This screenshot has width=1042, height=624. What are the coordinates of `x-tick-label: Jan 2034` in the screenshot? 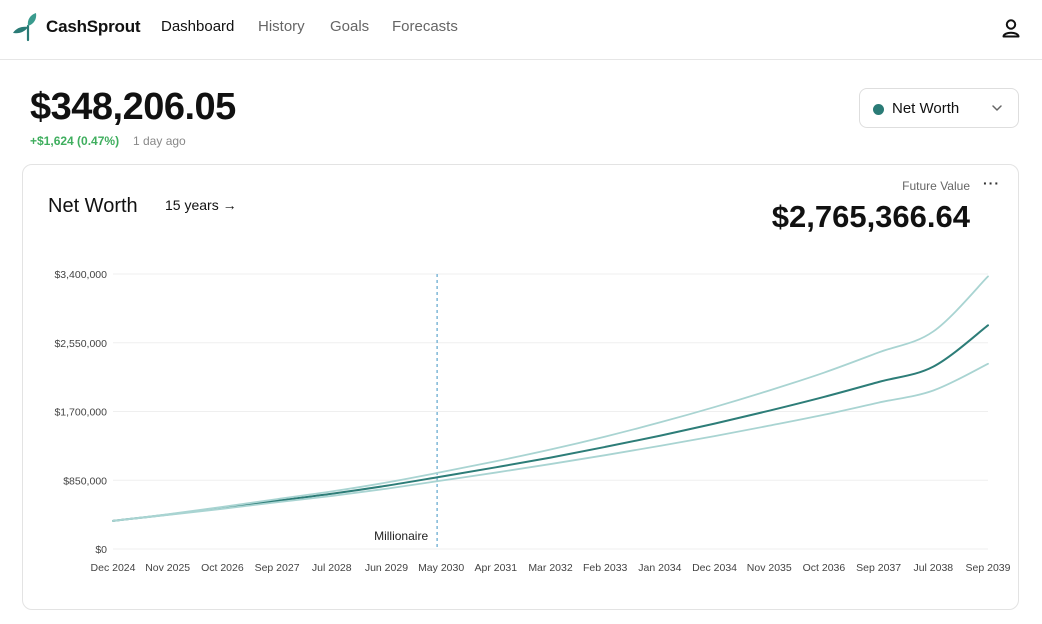 It's located at (659, 568).